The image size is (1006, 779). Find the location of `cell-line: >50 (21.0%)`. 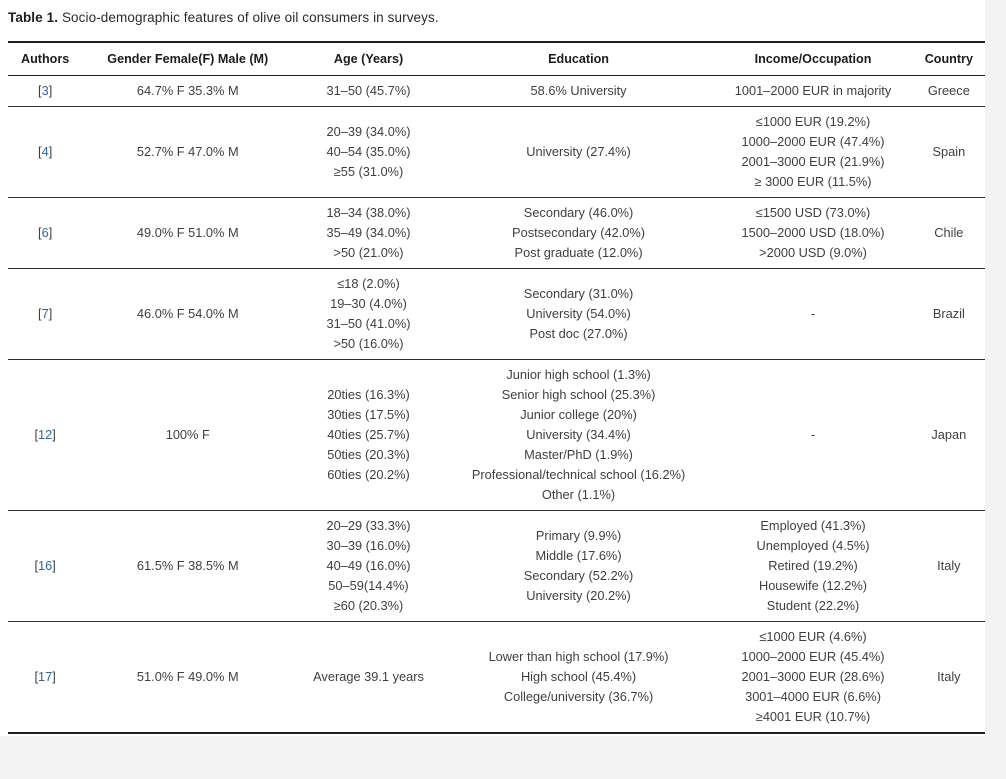

cell-line: >50 (21.0%) is located at coordinates (368, 252).